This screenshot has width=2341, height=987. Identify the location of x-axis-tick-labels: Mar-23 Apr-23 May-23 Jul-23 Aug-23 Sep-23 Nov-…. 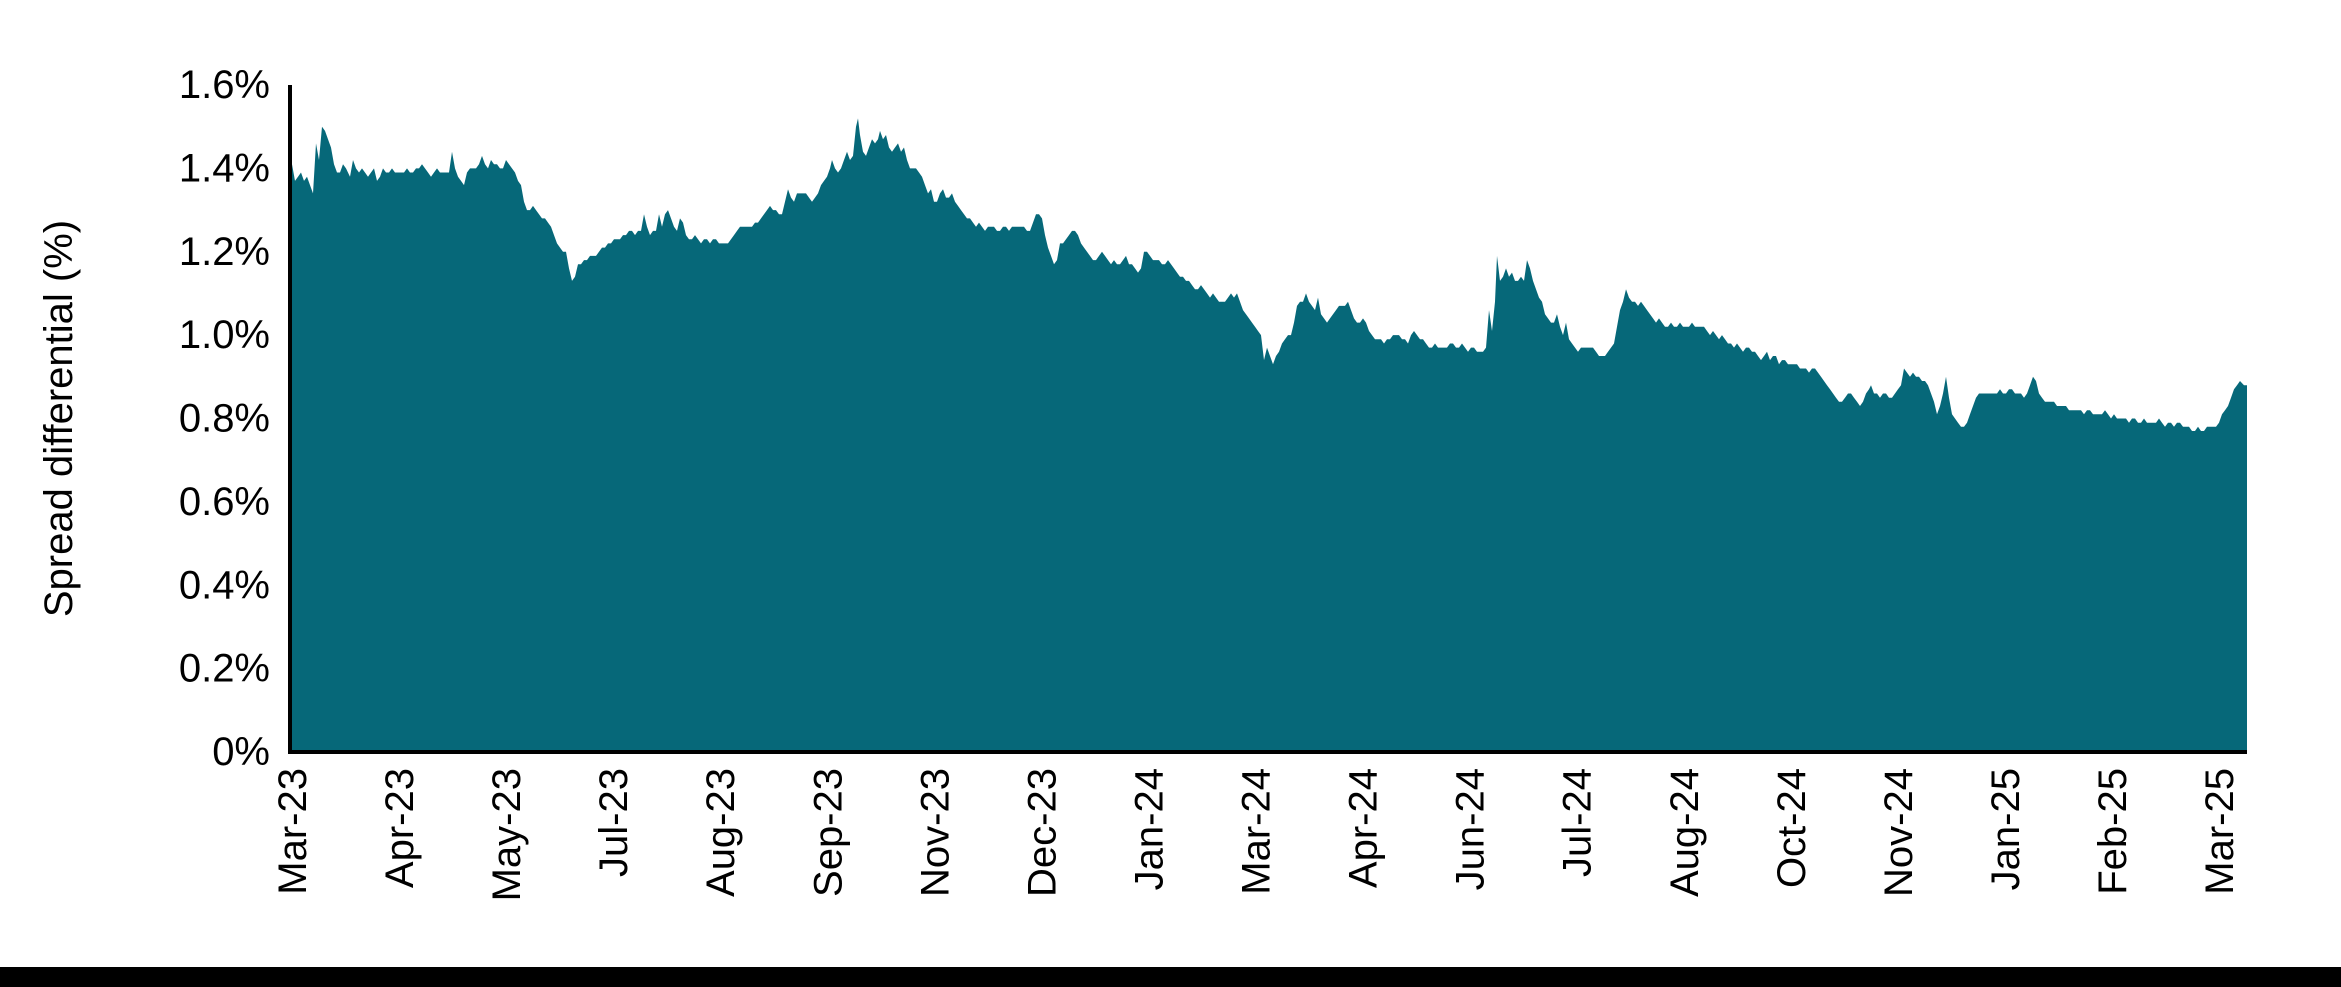
(1256, 834).